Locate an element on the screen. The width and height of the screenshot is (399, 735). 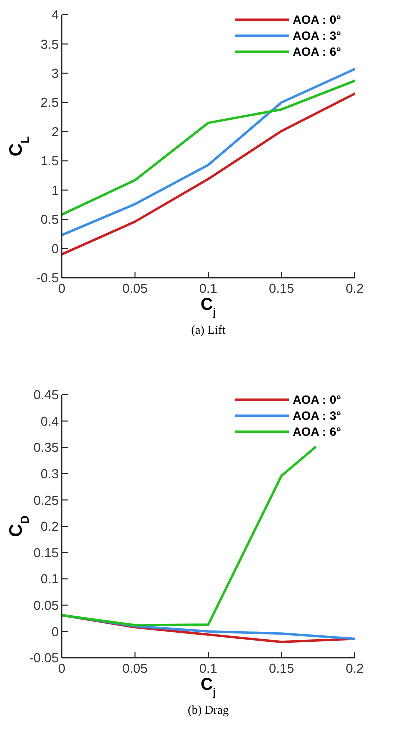
y-tick-label: 2.5 is located at coordinates (49, 102).